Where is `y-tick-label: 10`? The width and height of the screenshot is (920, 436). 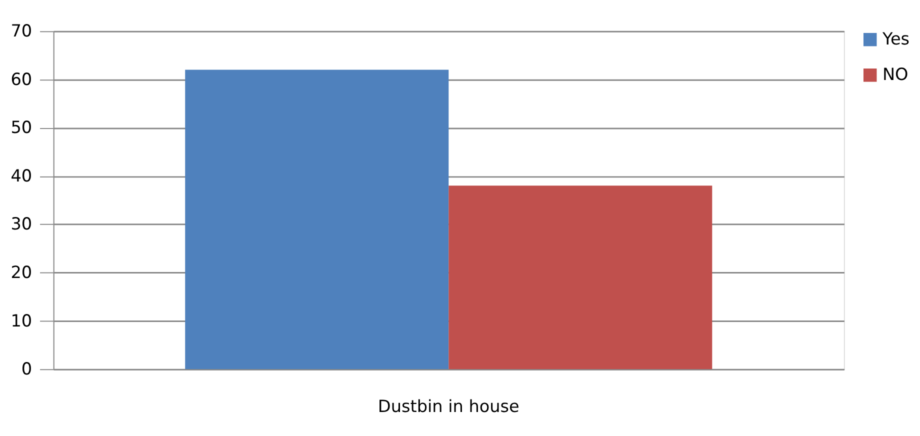
y-tick-label: 10 is located at coordinates (21, 320).